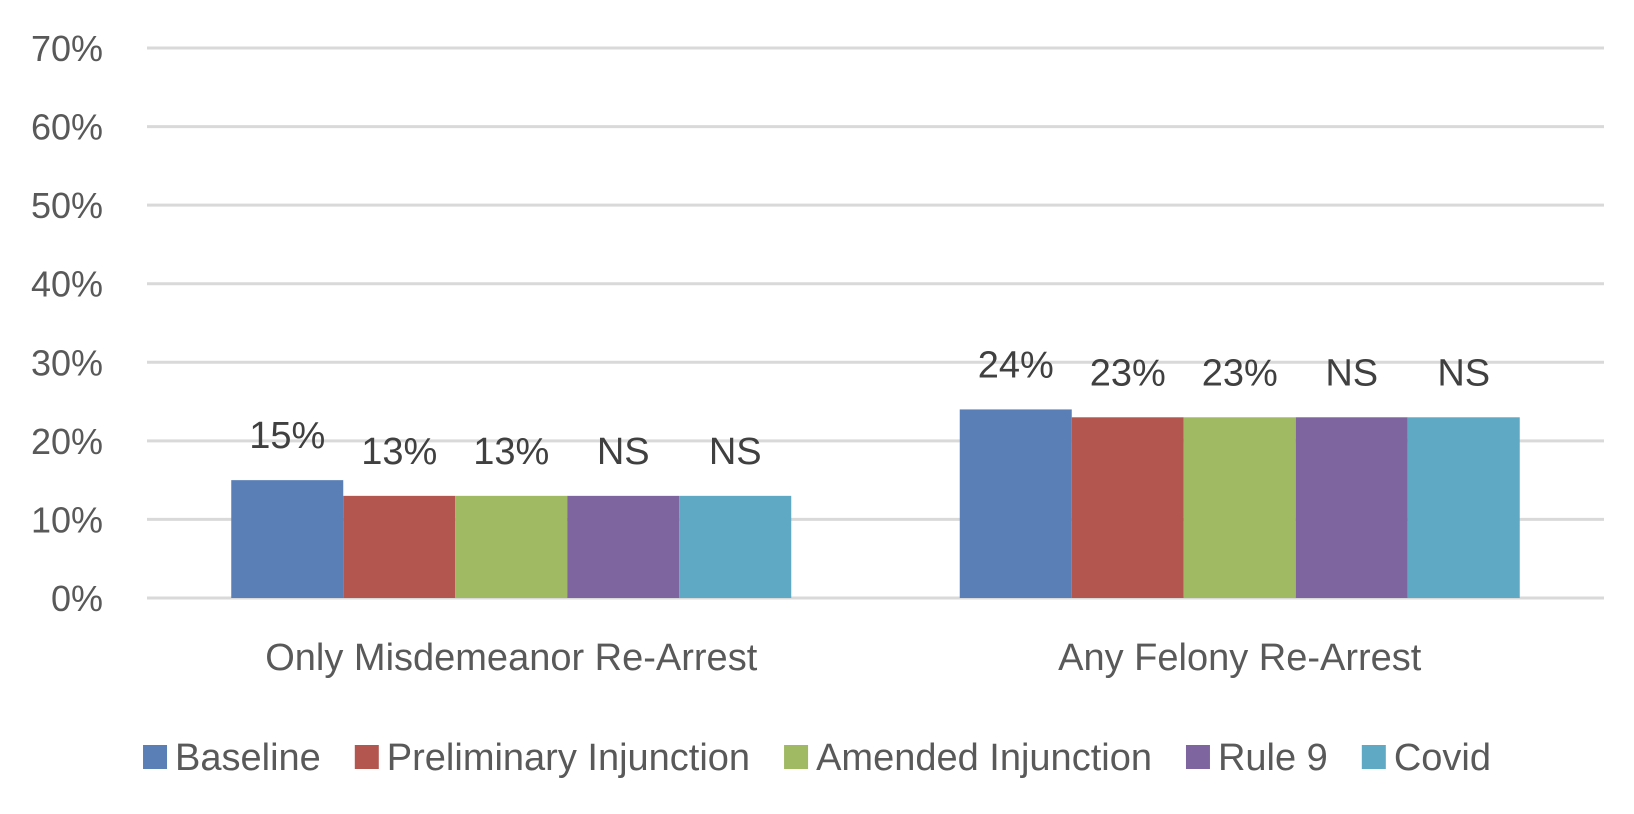 This screenshot has height=814, width=1634. What do you see at coordinates (67, 323) in the screenshot?
I see `y-axis-ticks: 0% 10% 20% 30% 40% 50% 60% 70%` at bounding box center [67, 323].